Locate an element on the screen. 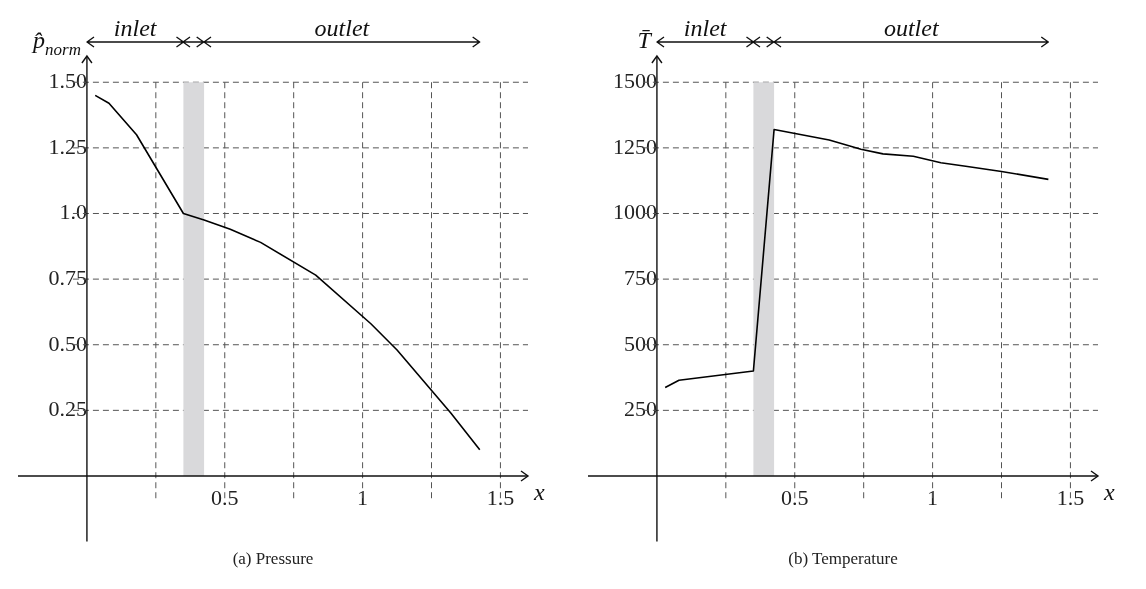 The image size is (1146, 589). y-tick-label: 1.50 is located at coordinates (67, 81).